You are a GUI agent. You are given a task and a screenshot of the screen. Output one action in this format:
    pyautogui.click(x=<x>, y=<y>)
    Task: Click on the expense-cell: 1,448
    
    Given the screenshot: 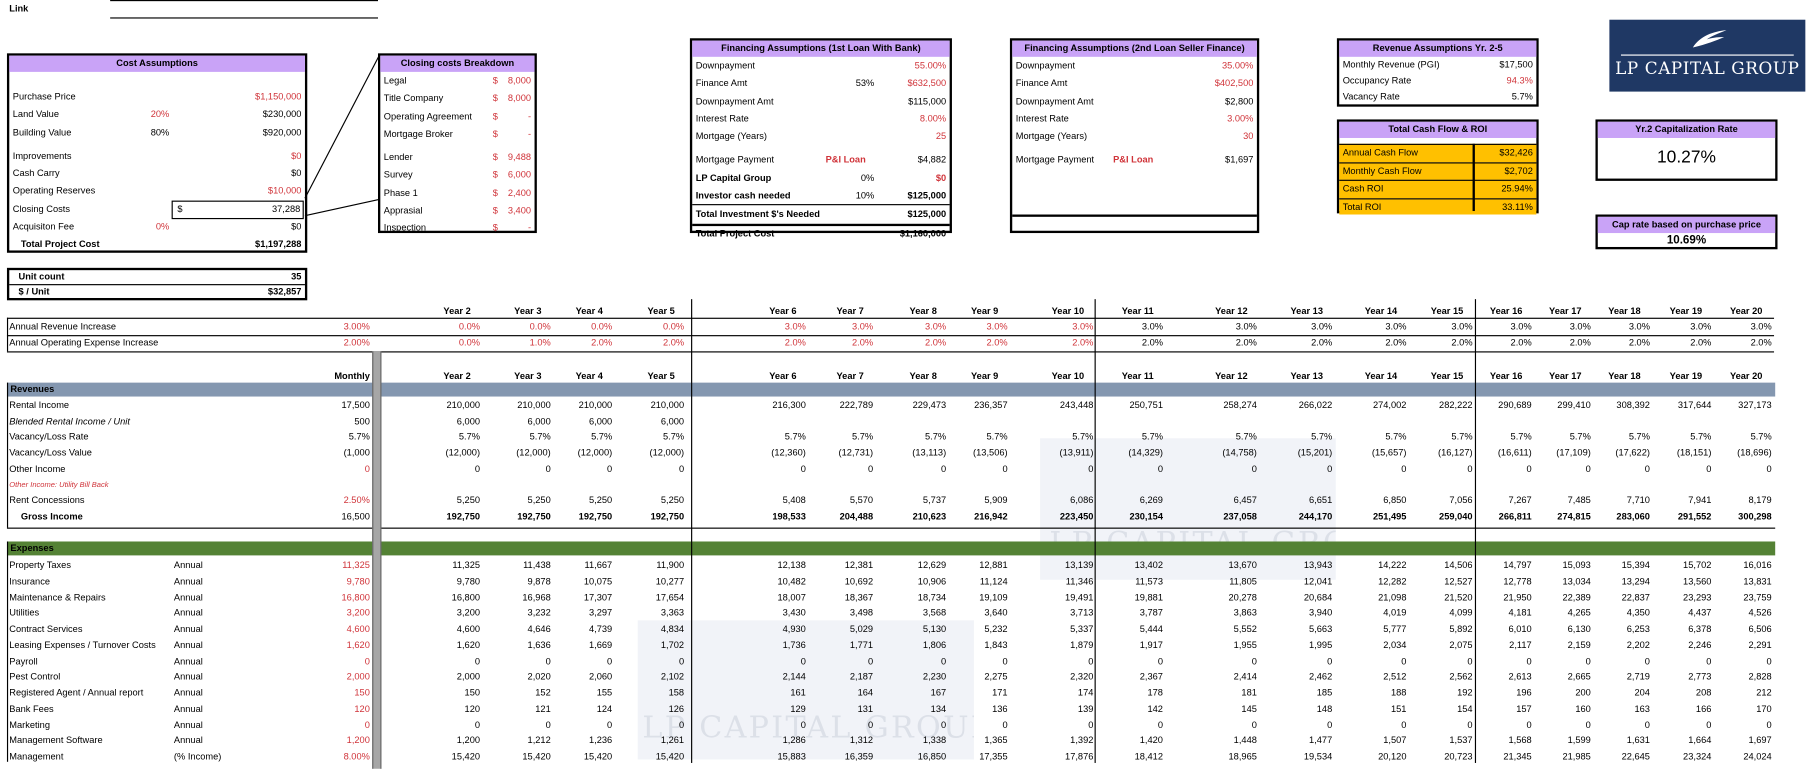 What is the action you would take?
    pyautogui.click(x=1245, y=740)
    